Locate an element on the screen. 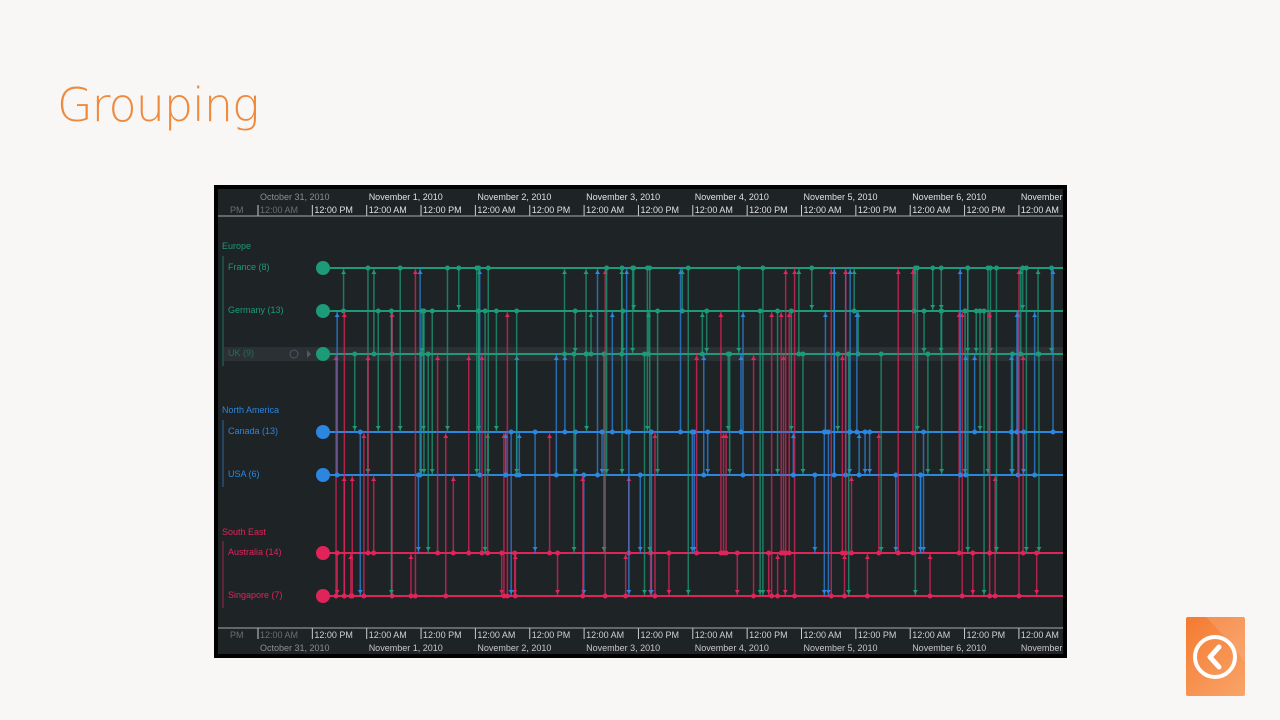  axis-date-bottom: October 31, 2010 is located at coordinates (295, 648).